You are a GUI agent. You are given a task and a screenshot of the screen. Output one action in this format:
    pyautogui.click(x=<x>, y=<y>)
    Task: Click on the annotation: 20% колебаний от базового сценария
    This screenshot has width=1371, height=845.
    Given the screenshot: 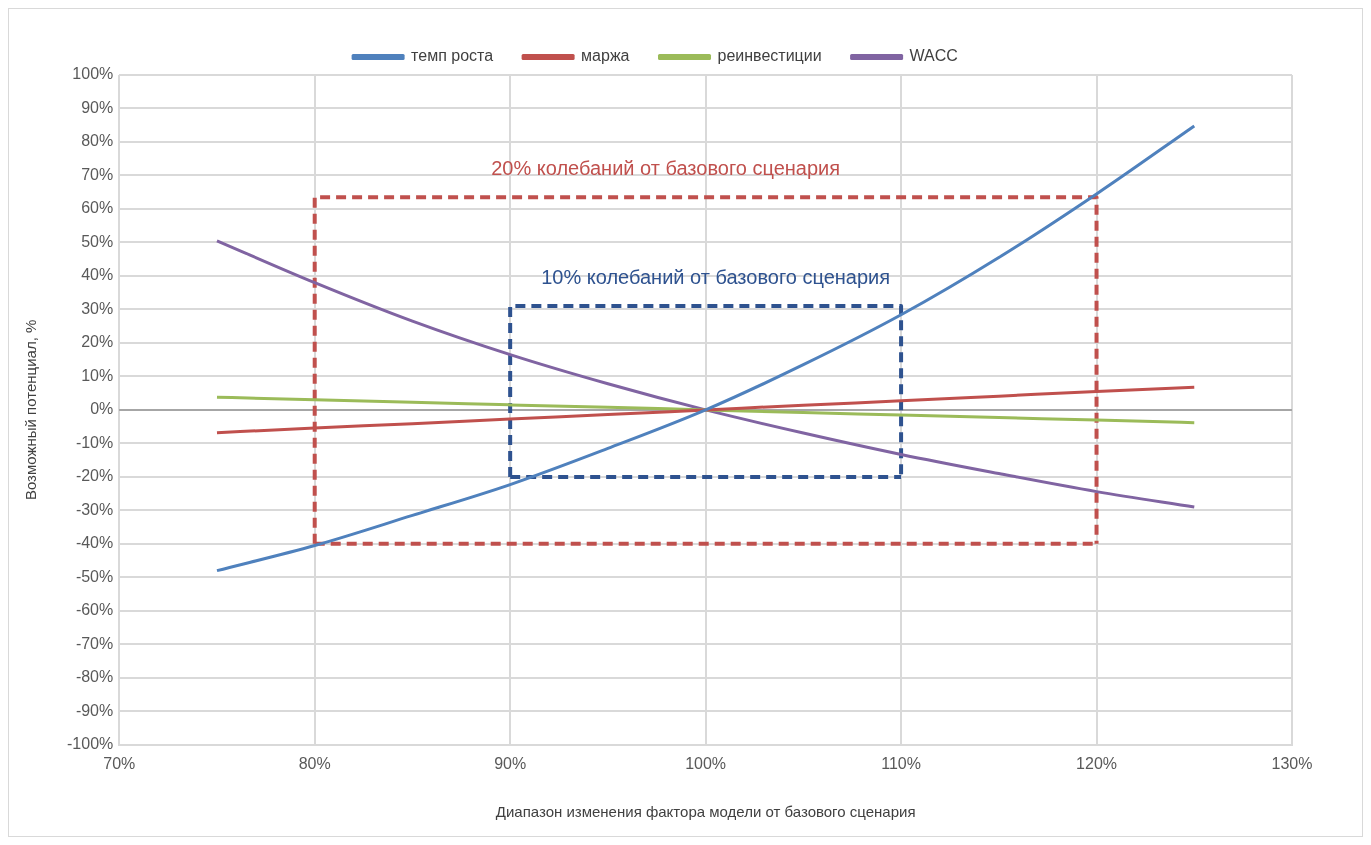 What is the action you would take?
    pyautogui.click(x=666, y=167)
    